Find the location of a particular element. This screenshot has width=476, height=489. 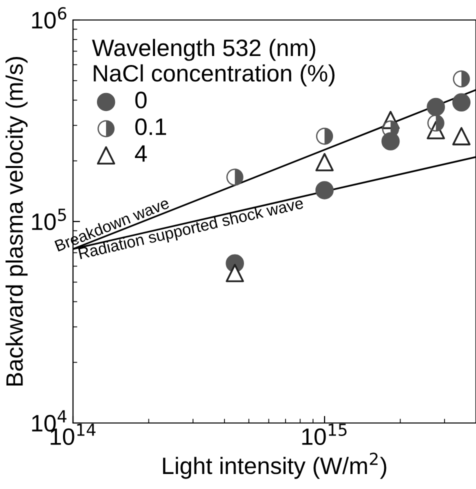

y-axis-title: Backward plasma velocity (m/s) is located at coordinates (17, 221).